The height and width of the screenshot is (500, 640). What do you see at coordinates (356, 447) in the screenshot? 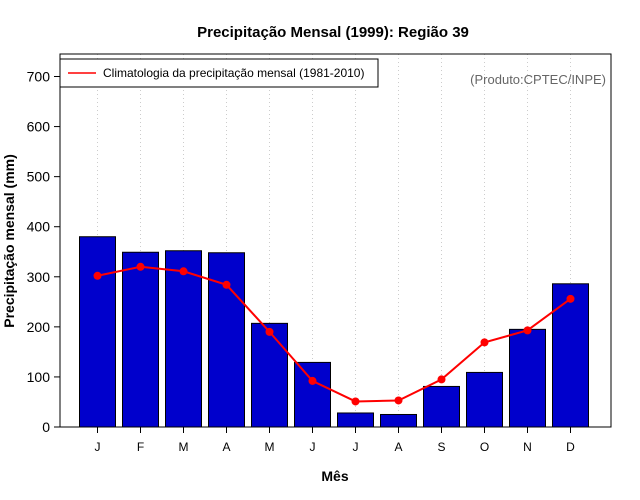
I see `x-tick-label-6: J` at bounding box center [356, 447].